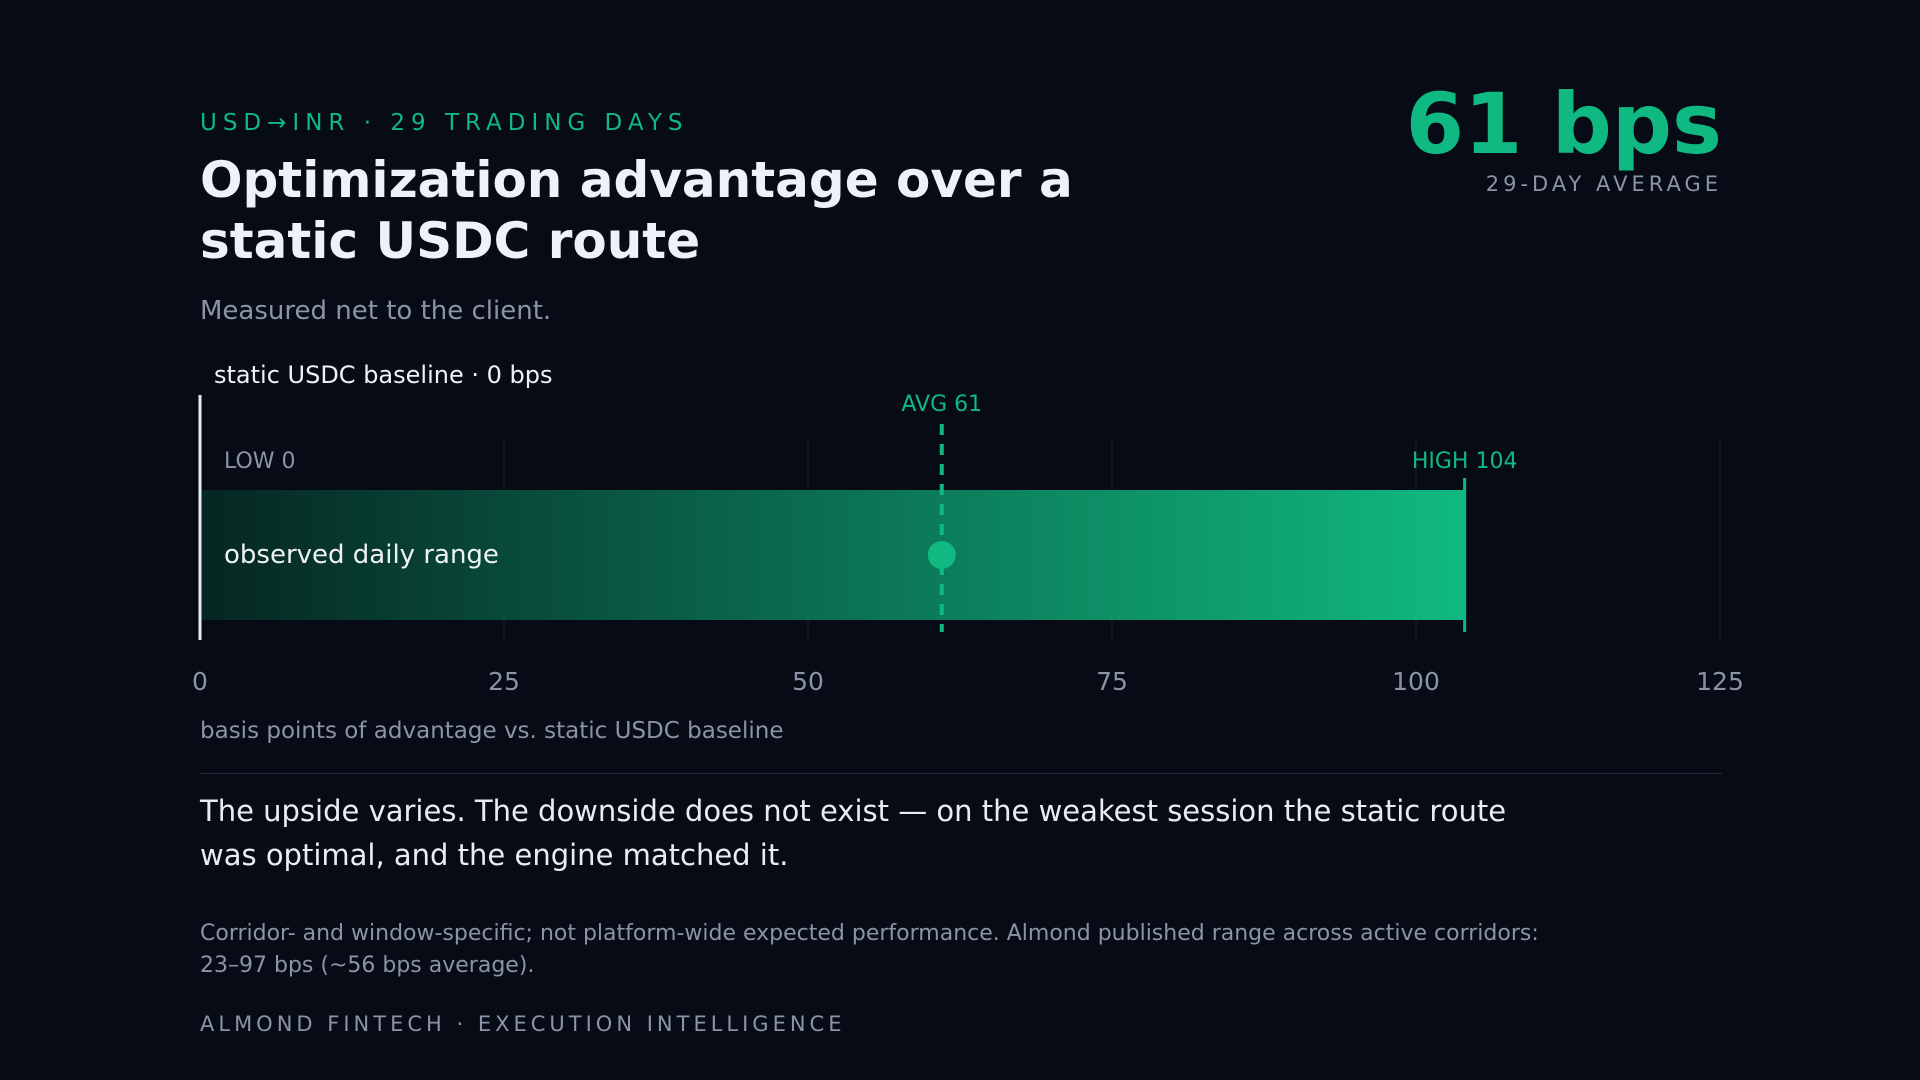 Image resolution: width=1920 pixels, height=1080 pixels. What do you see at coordinates (376, 311) in the screenshot?
I see `page-subtitle: Measured net to the client.` at bounding box center [376, 311].